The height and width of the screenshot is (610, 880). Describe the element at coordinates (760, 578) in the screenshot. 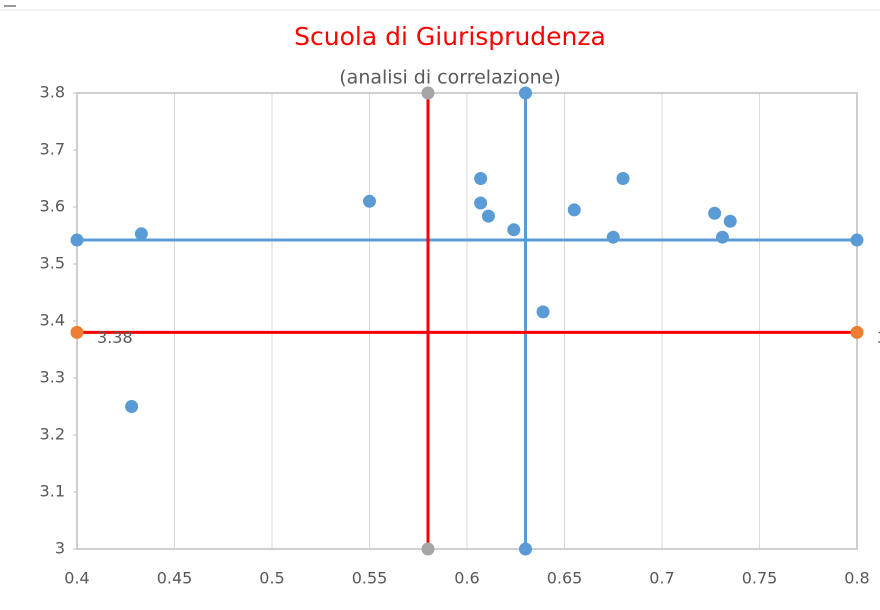

I see `x-tick-label: 0.75` at that location.